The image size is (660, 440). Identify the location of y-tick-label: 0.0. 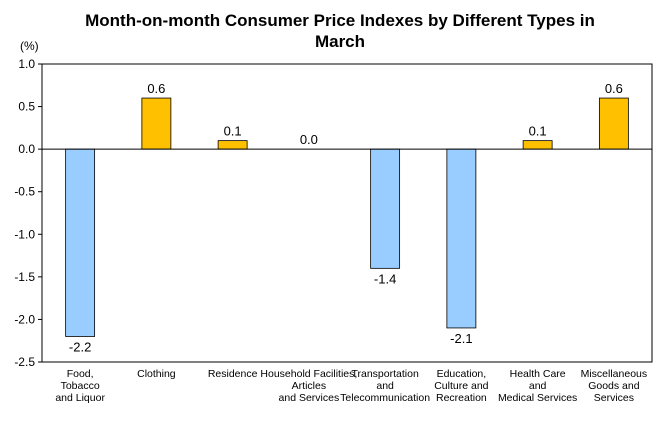
(26, 149).